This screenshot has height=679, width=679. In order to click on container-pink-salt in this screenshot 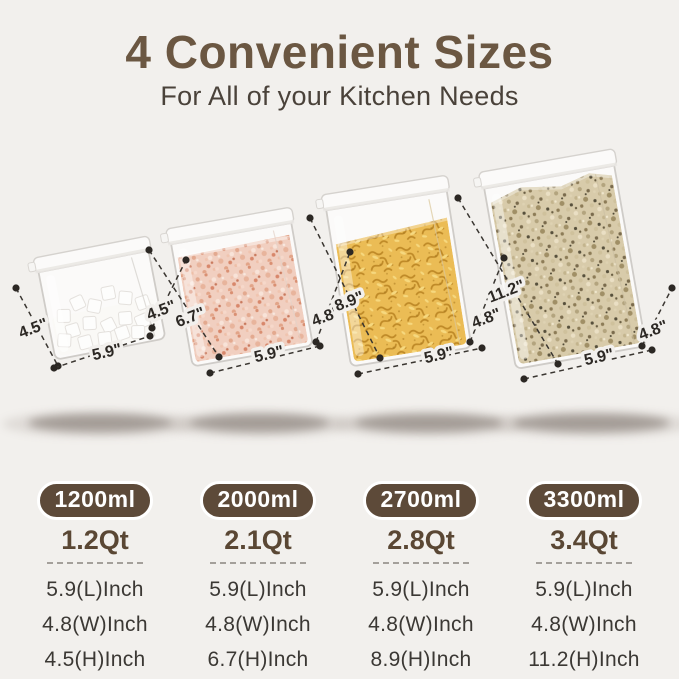, I will do `click(236, 287)`.